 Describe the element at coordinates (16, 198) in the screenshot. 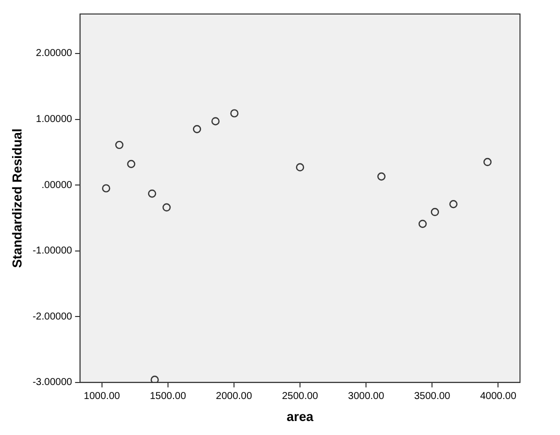

I see `y-axis-title: Standardized Residual` at that location.